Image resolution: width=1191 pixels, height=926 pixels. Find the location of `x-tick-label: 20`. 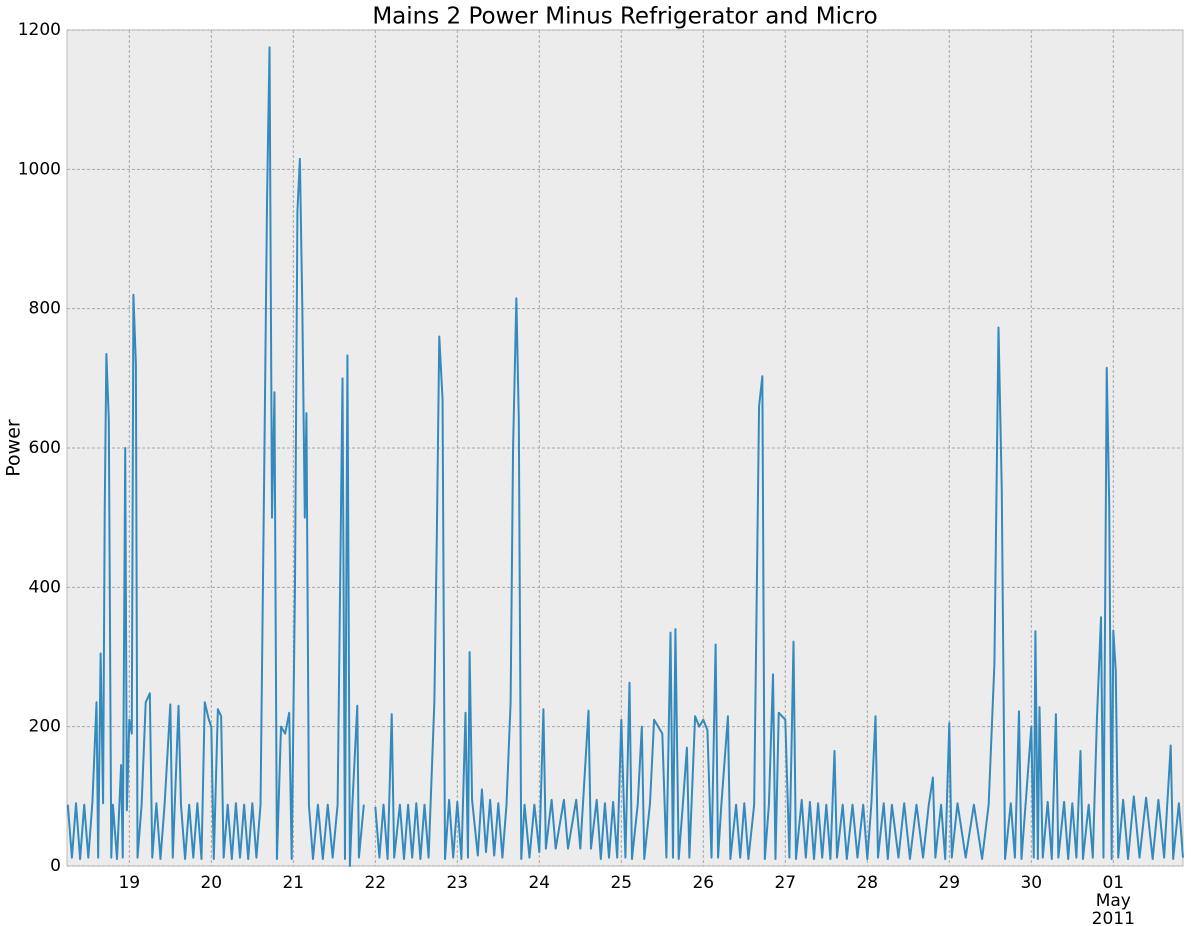

x-tick-label: 20 is located at coordinates (211, 883).